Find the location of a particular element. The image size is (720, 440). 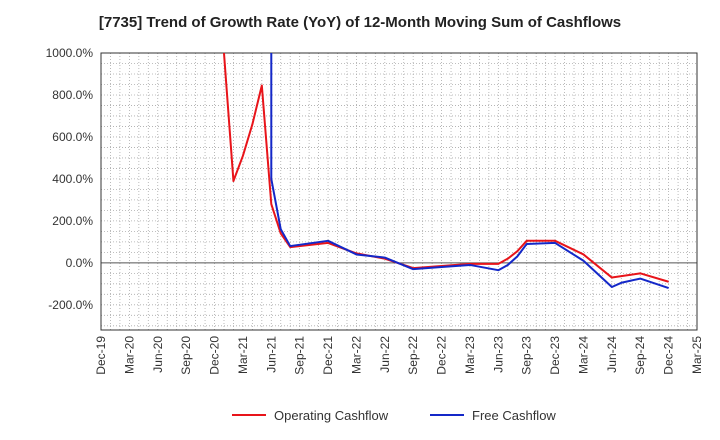

x-tick-label: Dec-21 is located at coordinates (328, 355).